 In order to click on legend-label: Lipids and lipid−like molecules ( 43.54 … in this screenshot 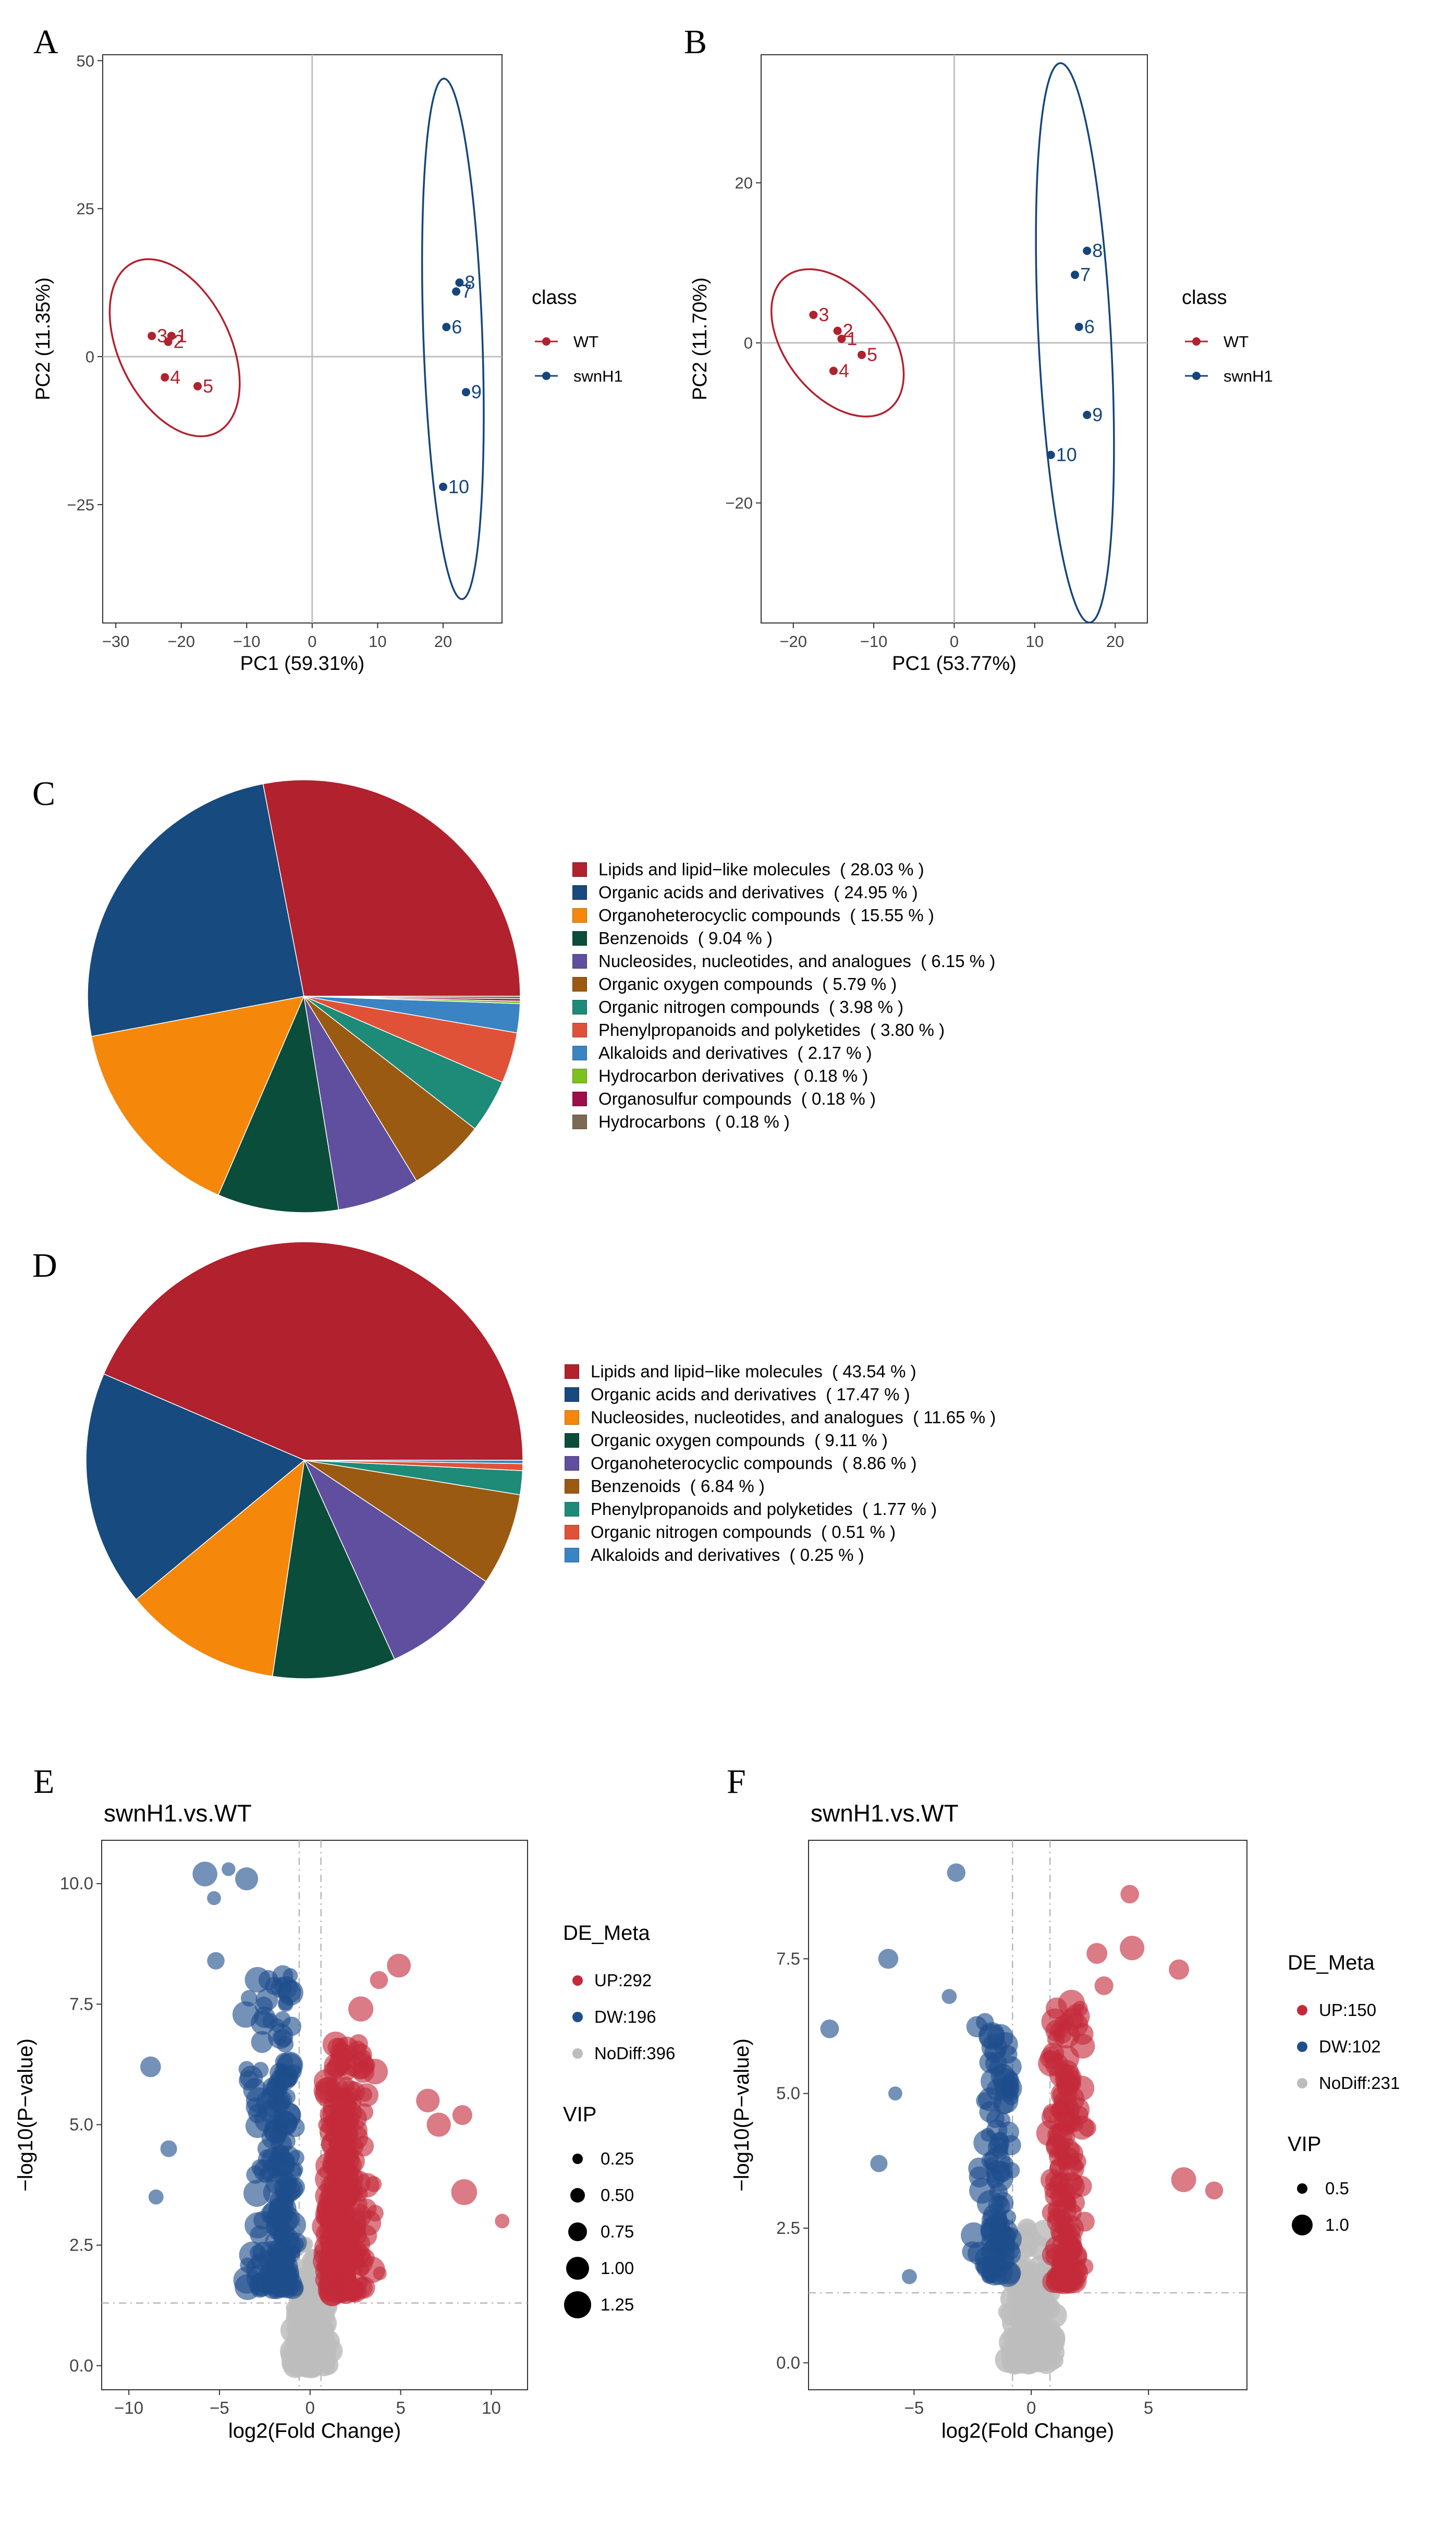, I will do `click(753, 1372)`.